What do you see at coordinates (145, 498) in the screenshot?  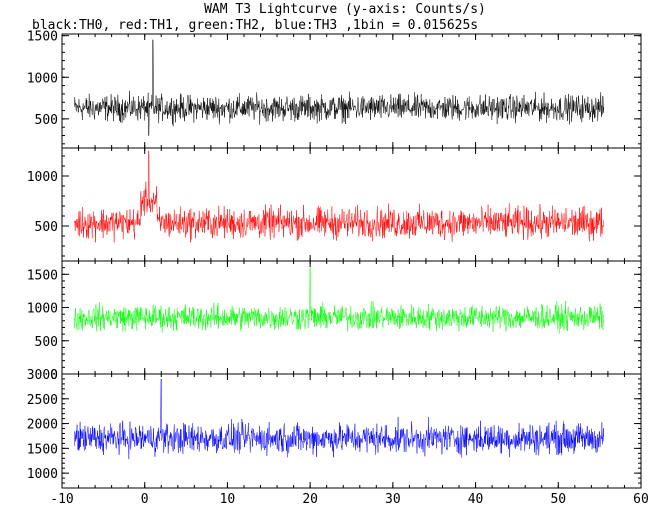 I see `x-tick-label: 0` at bounding box center [145, 498].